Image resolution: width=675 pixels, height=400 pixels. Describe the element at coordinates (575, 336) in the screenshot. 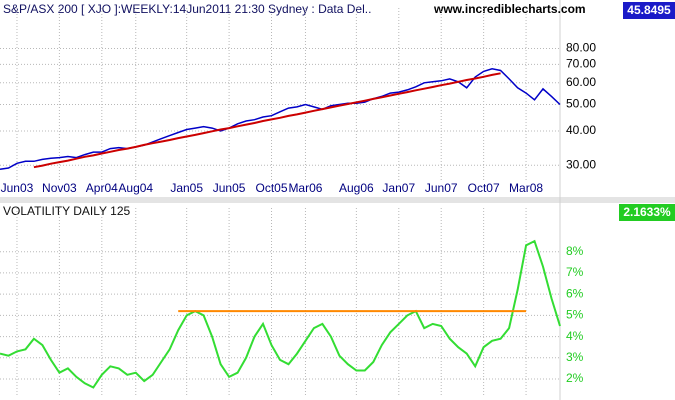

I see `y-tick-label: 4%` at that location.